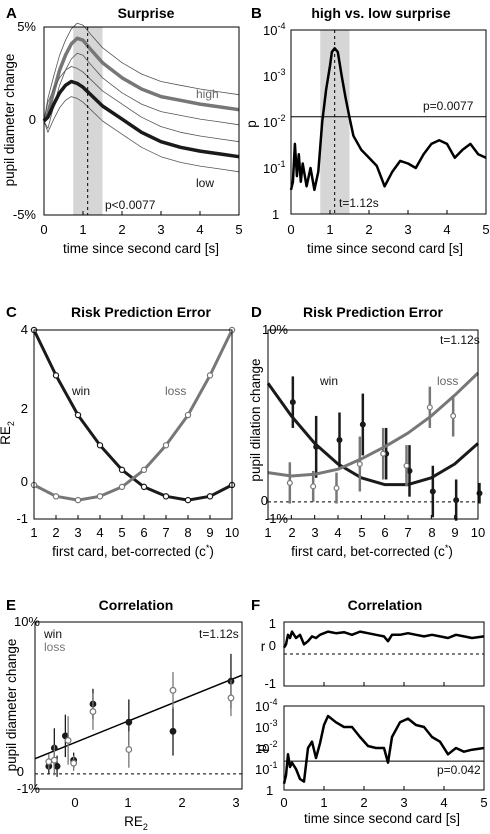 This screenshot has height=834, width=490. I want to click on panel-e-plot, so click(138, 705).